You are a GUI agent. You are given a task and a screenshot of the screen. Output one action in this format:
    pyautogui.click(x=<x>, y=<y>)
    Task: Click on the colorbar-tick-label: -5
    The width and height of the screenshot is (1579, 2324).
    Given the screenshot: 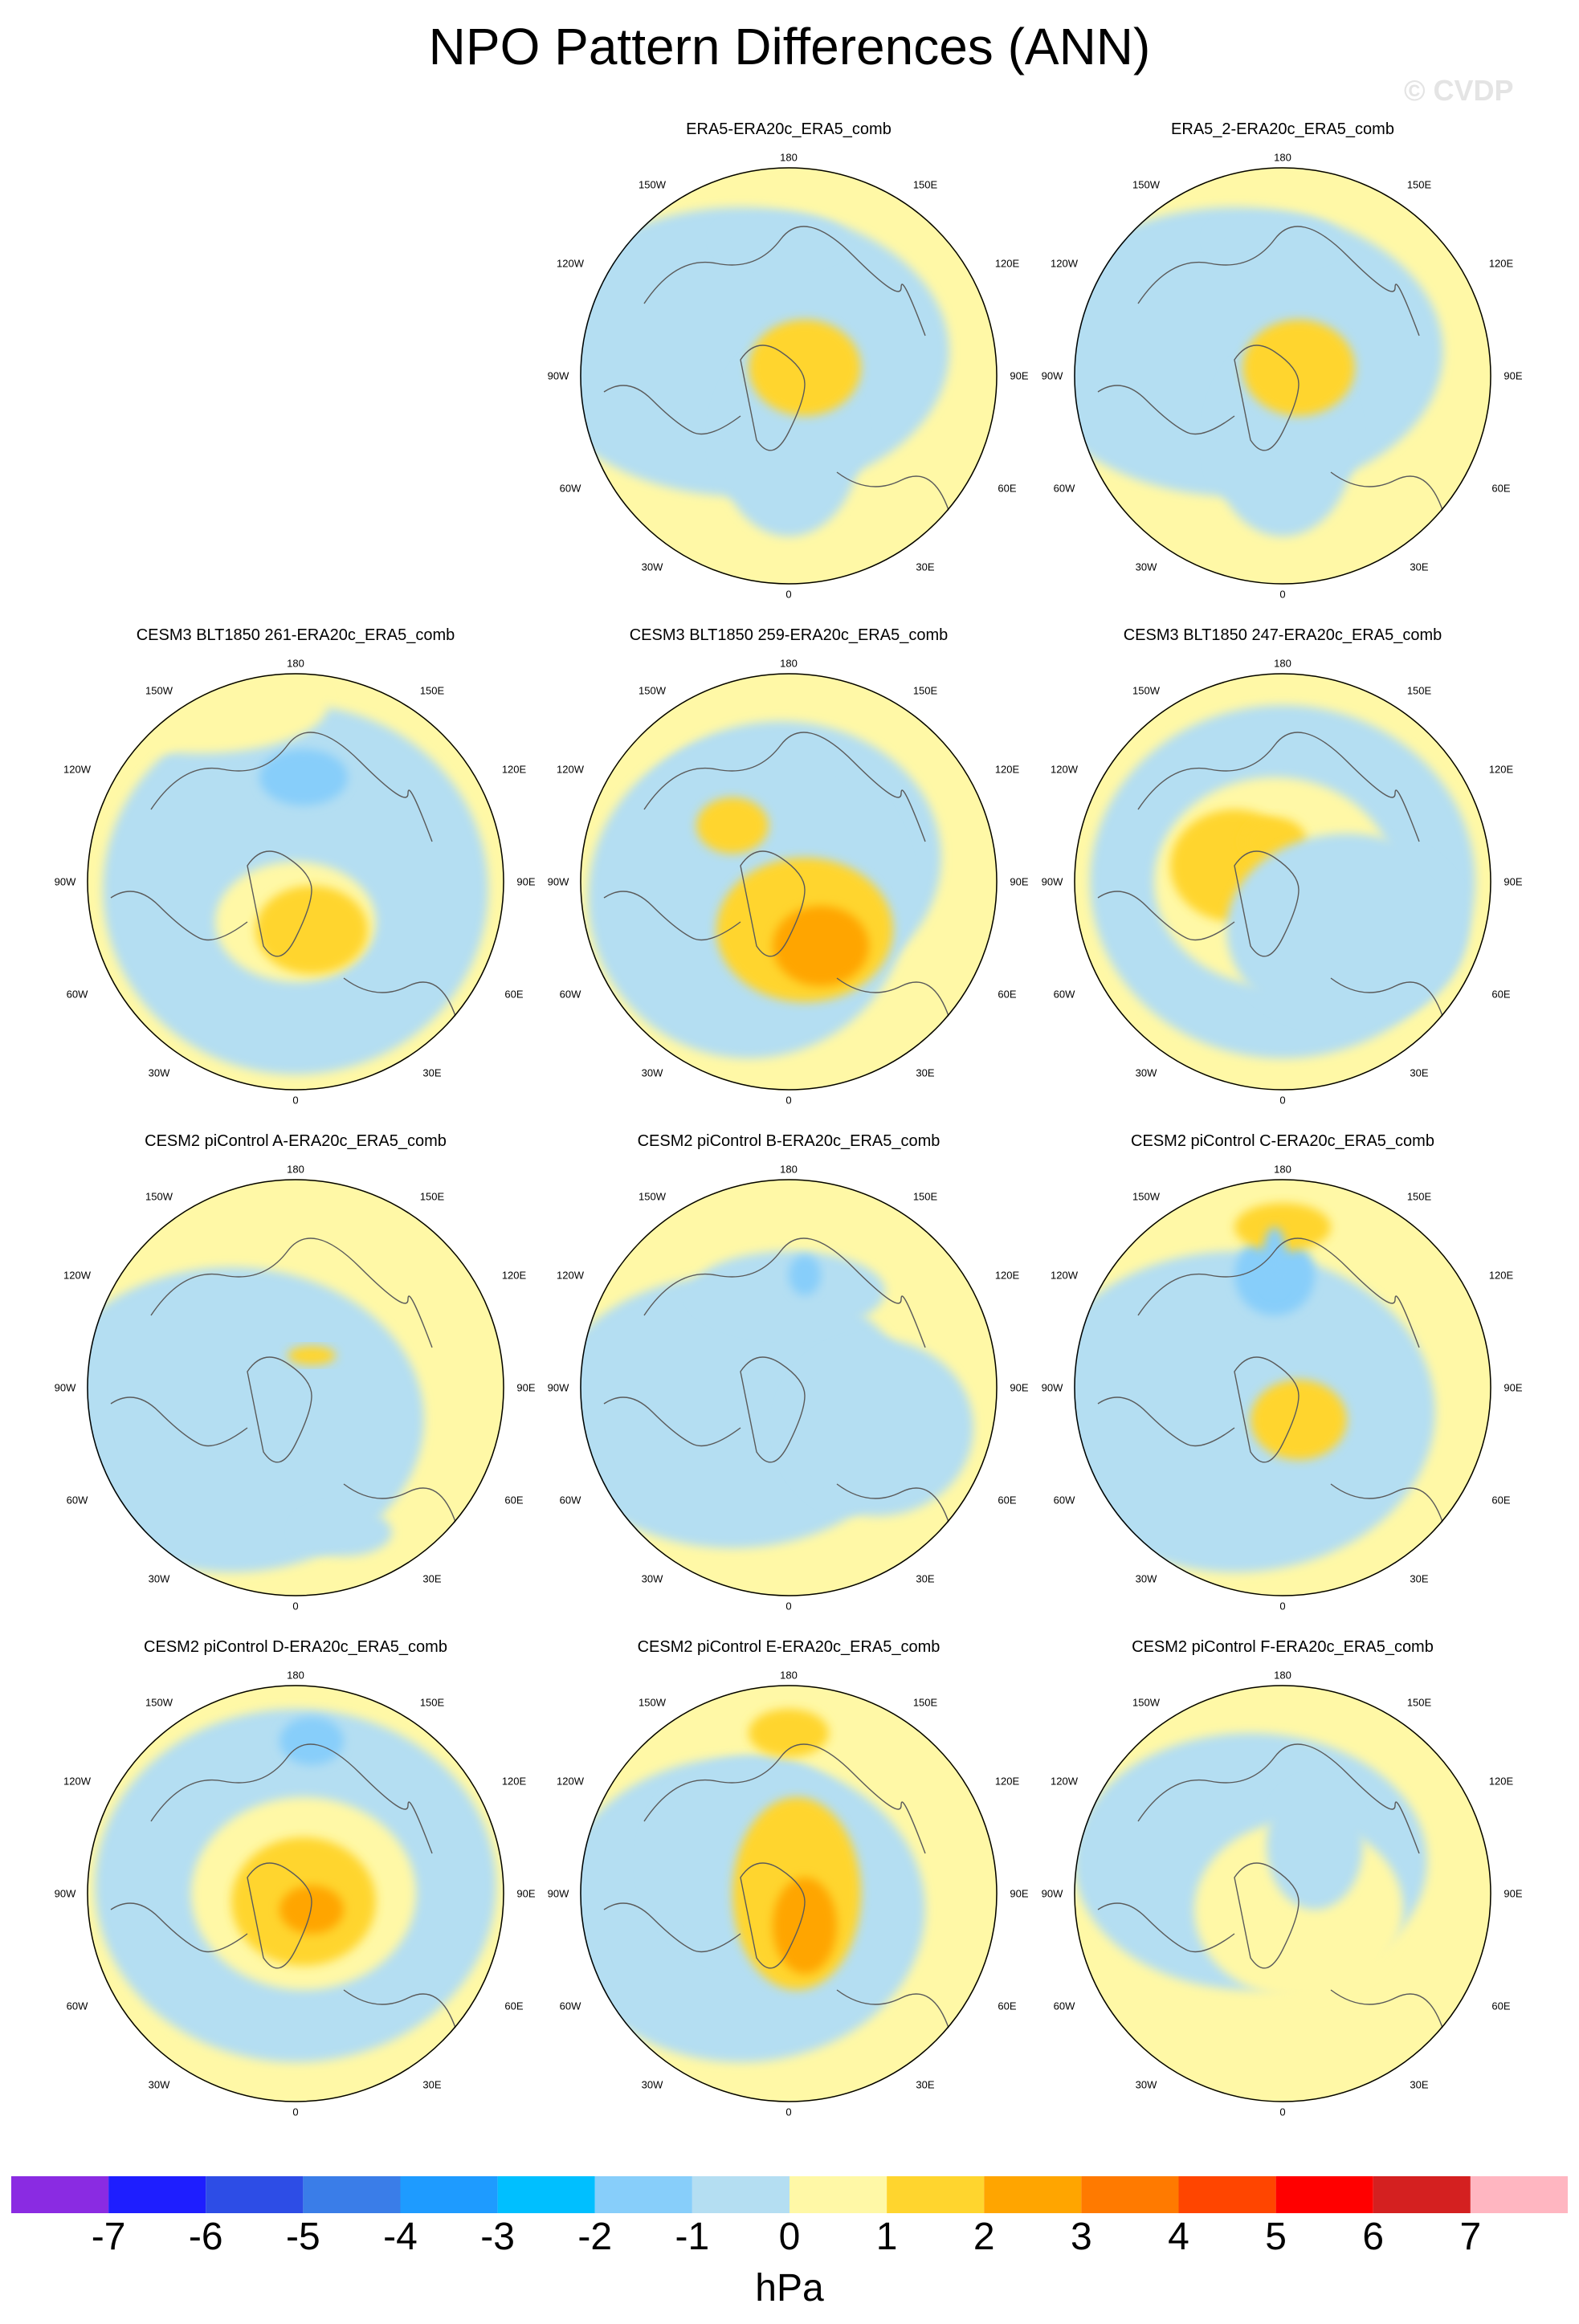 What is the action you would take?
    pyautogui.click(x=303, y=2237)
    